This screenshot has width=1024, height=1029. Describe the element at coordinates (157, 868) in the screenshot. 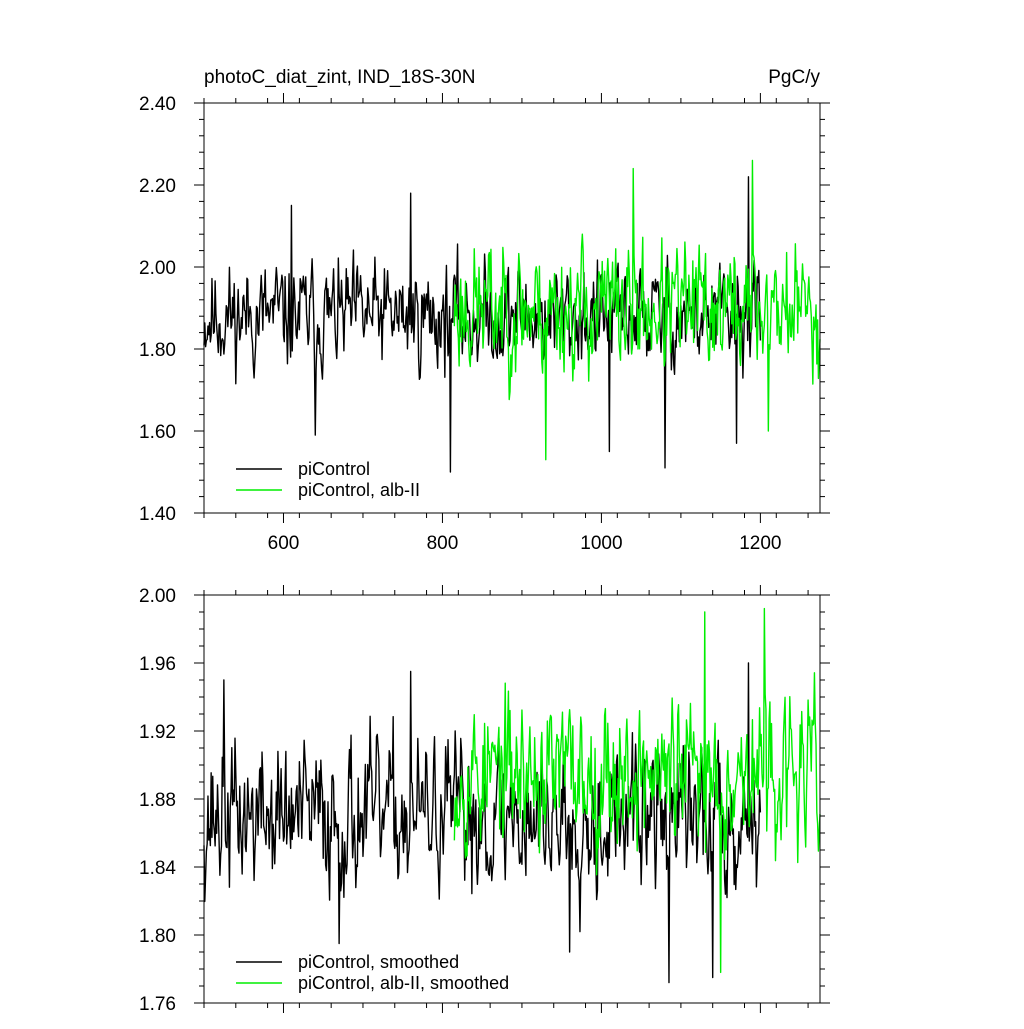

I see `y-tick-label: 1.84` at that location.